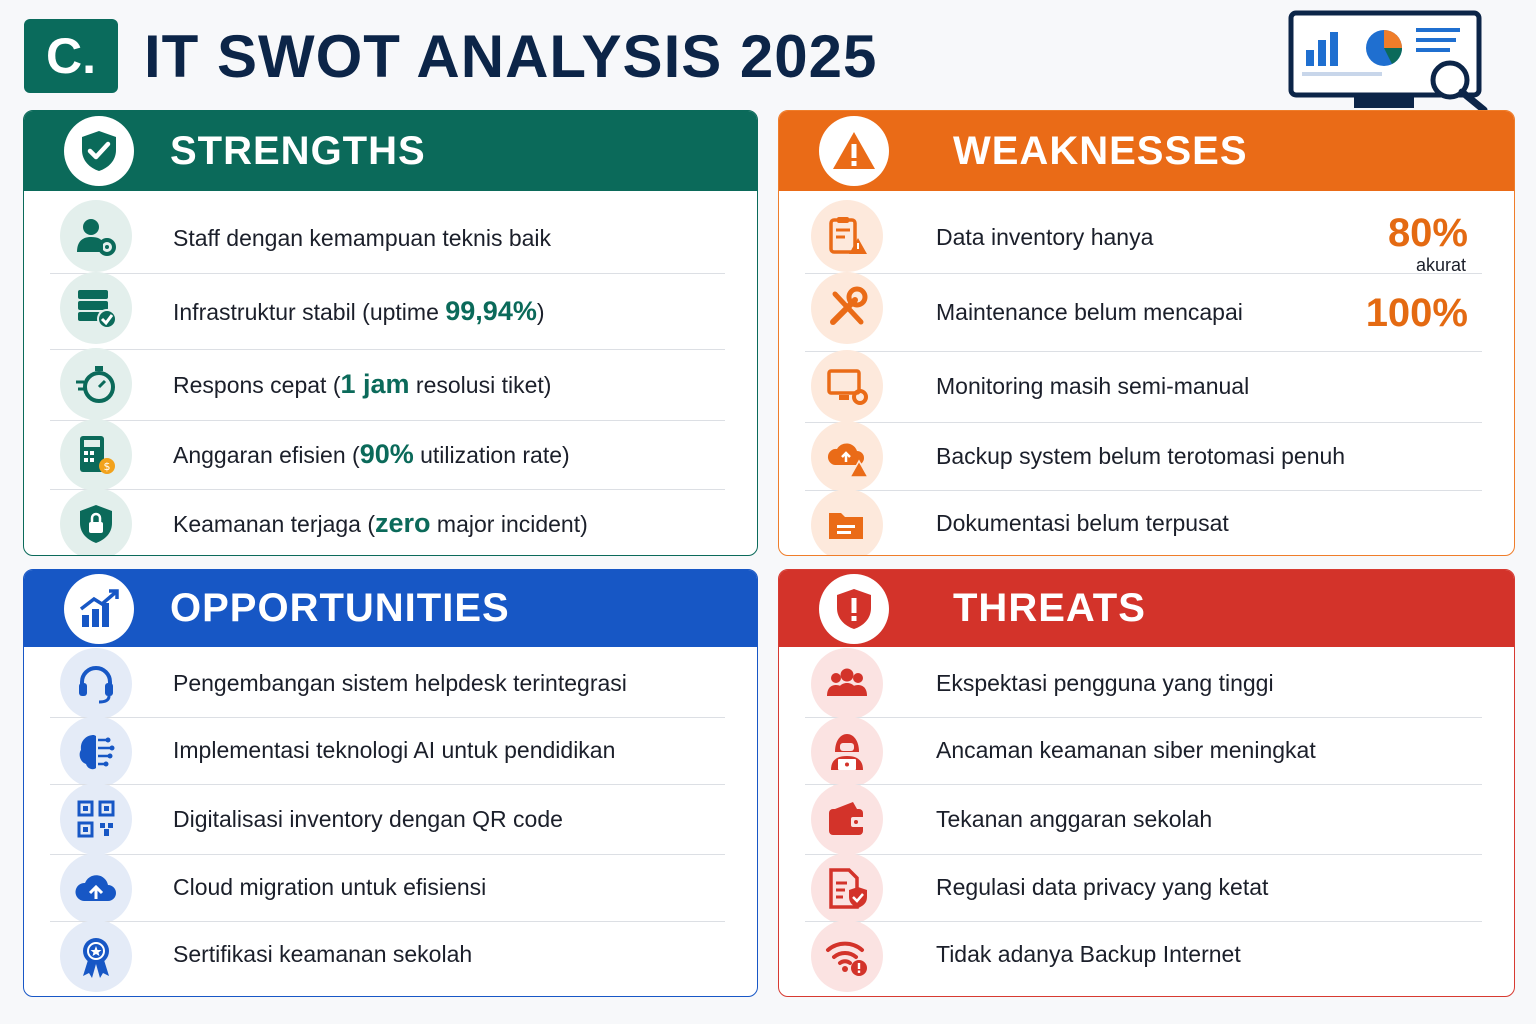  I want to click on shield-alert-icon, so click(854, 608).